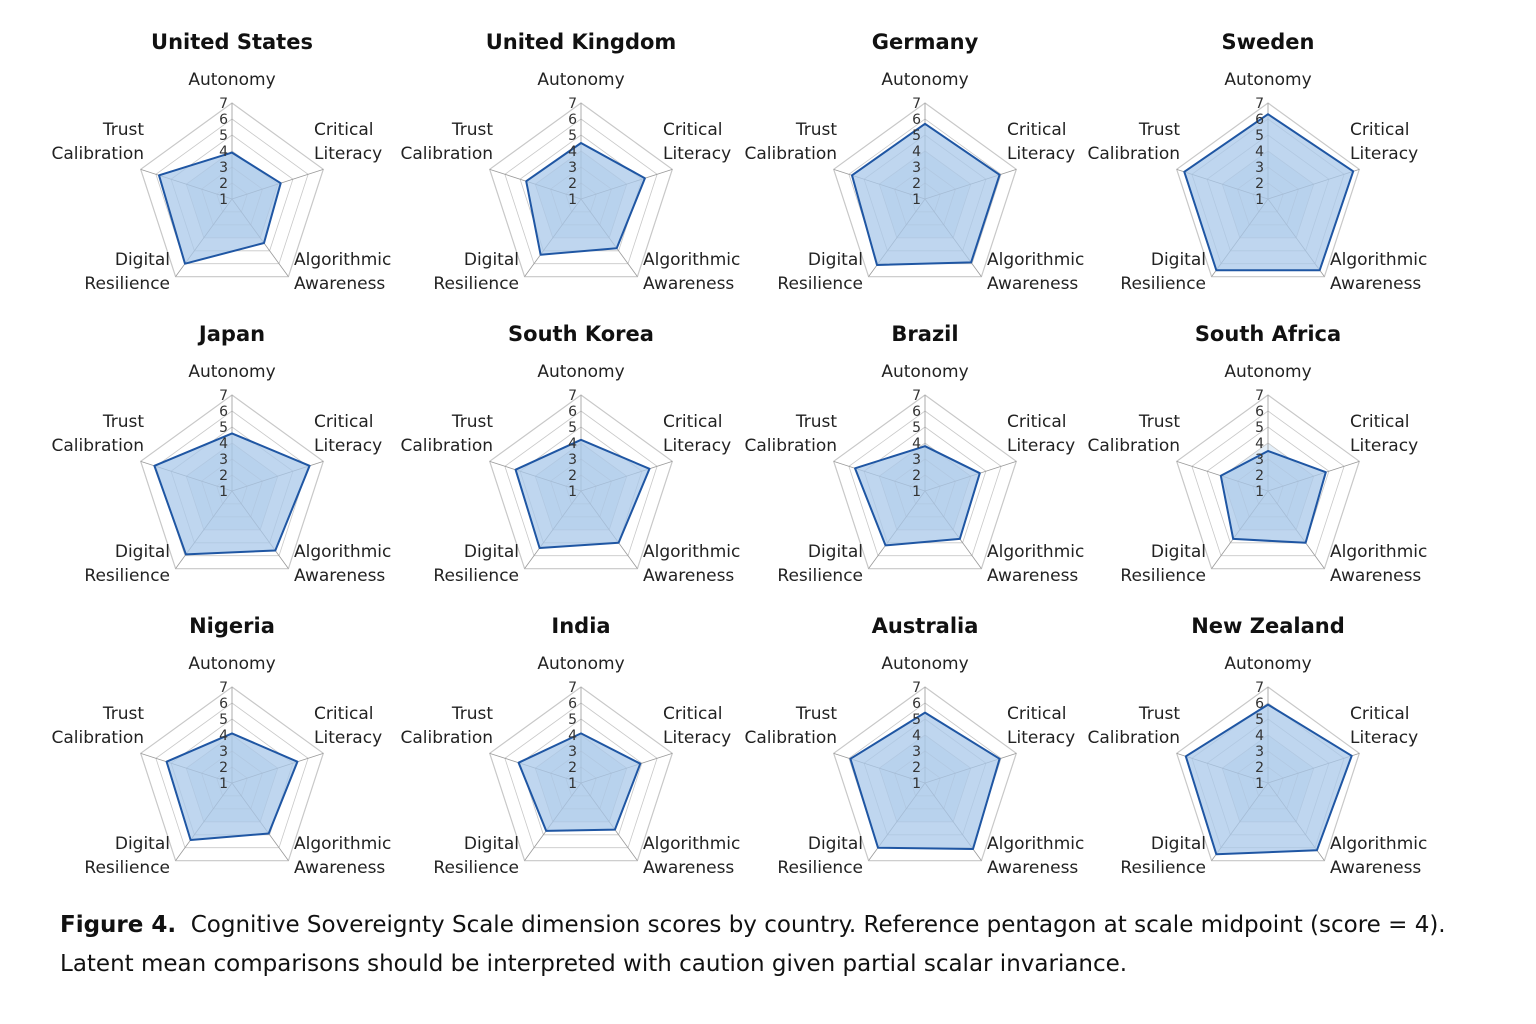  I want to click on country-title: Brazil, so click(924, 334).